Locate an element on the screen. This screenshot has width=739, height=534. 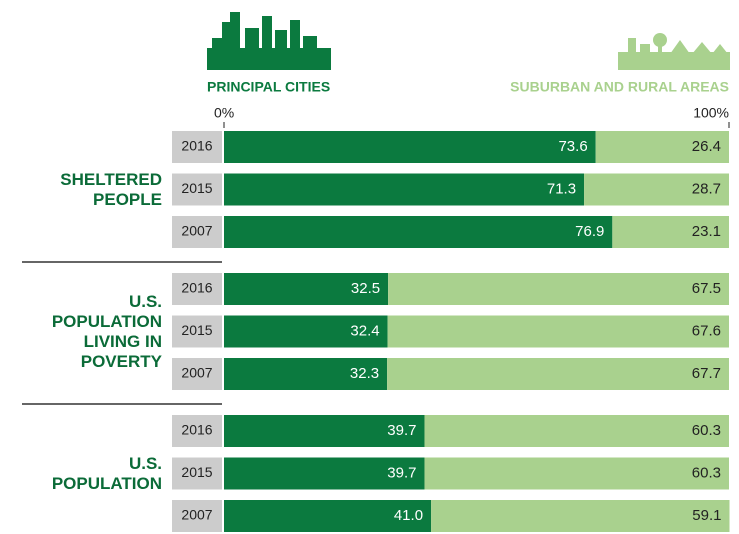
value-label: 67.7 is located at coordinates (706, 373).